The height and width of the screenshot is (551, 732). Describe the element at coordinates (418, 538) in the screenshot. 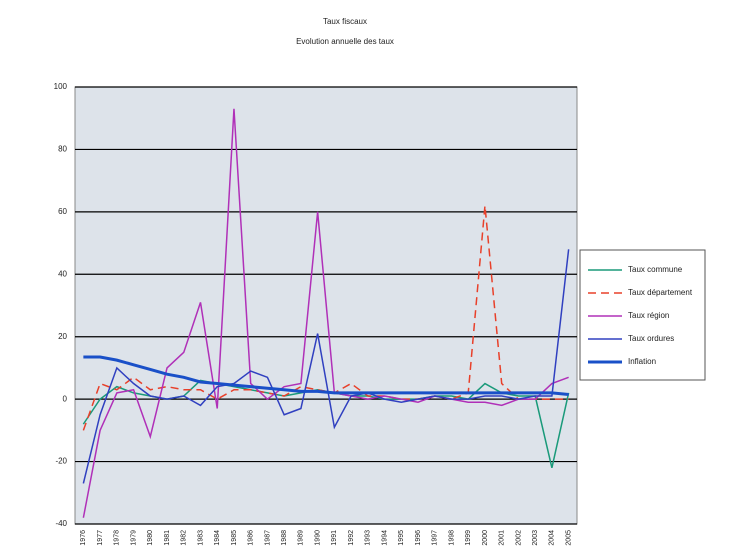

I see `x-tick-label: 1996` at that location.